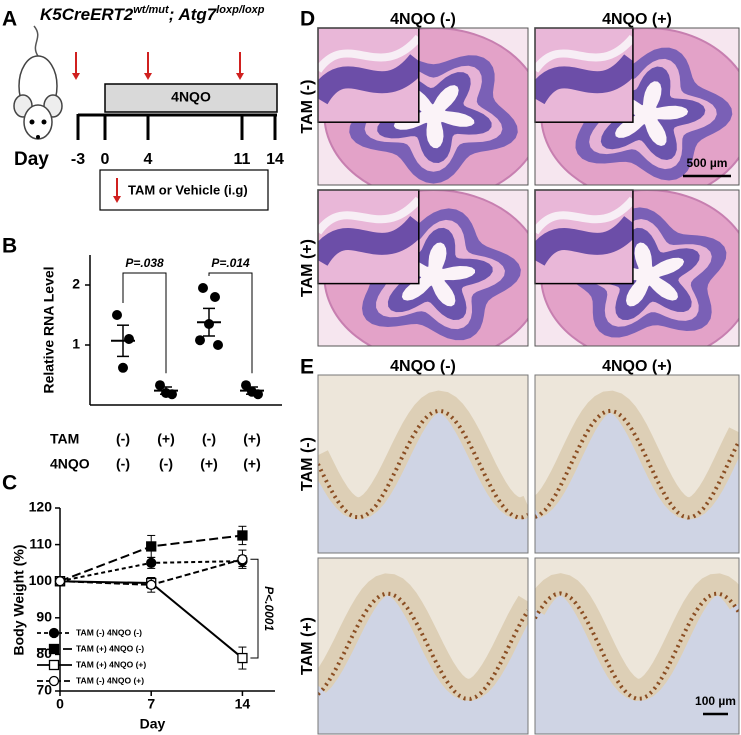 Image resolution: width=741 pixels, height=735 pixels. Describe the element at coordinates (110, 648) in the screenshot. I see `legend-label: TAM (+) 4NQO (-)` at that location.